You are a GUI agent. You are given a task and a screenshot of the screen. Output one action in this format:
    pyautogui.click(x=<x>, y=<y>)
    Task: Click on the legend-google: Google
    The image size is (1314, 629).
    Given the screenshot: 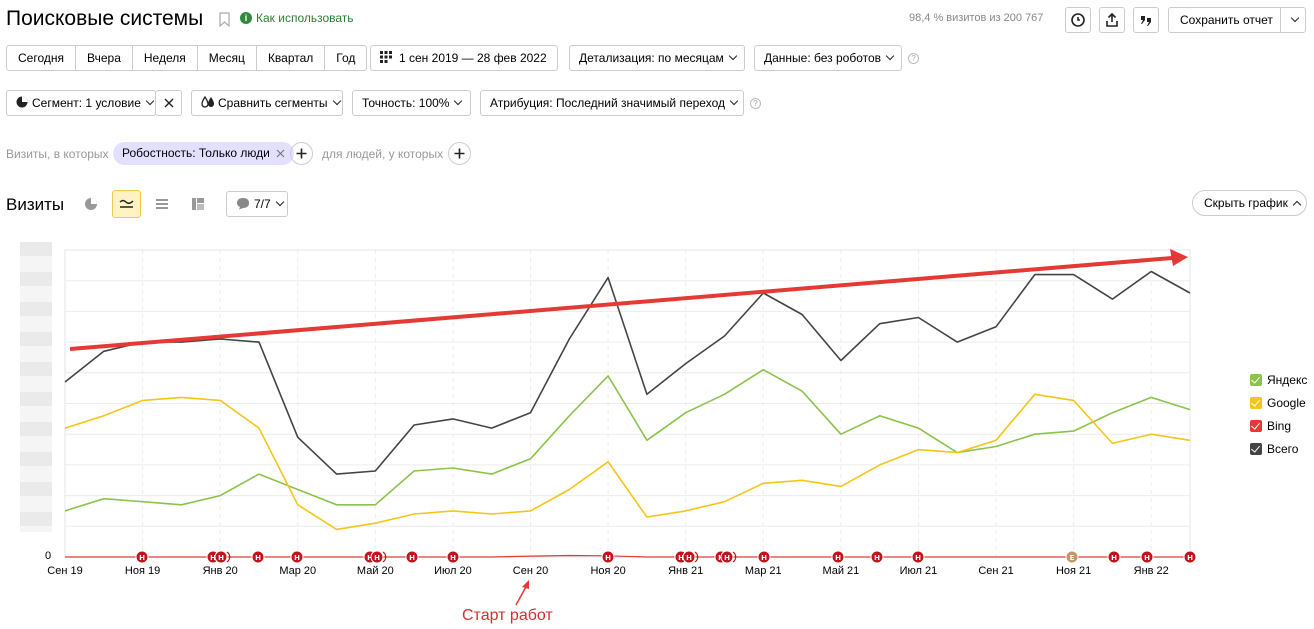 What is the action you would take?
    pyautogui.click(x=1278, y=403)
    